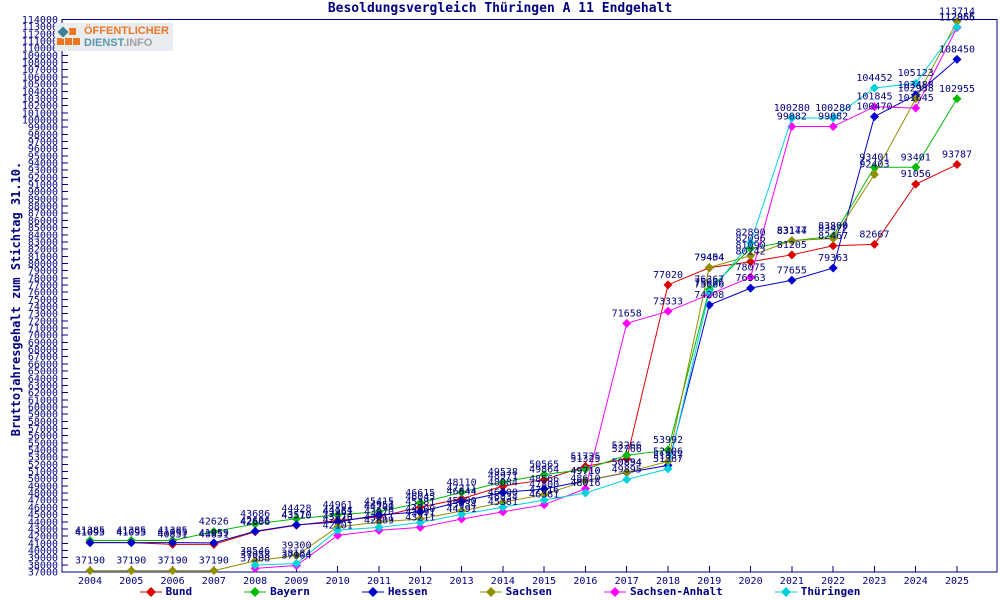 The height and width of the screenshot is (600, 1000). What do you see at coordinates (833, 258) in the screenshot?
I see `data-point-label: 79363` at bounding box center [833, 258].